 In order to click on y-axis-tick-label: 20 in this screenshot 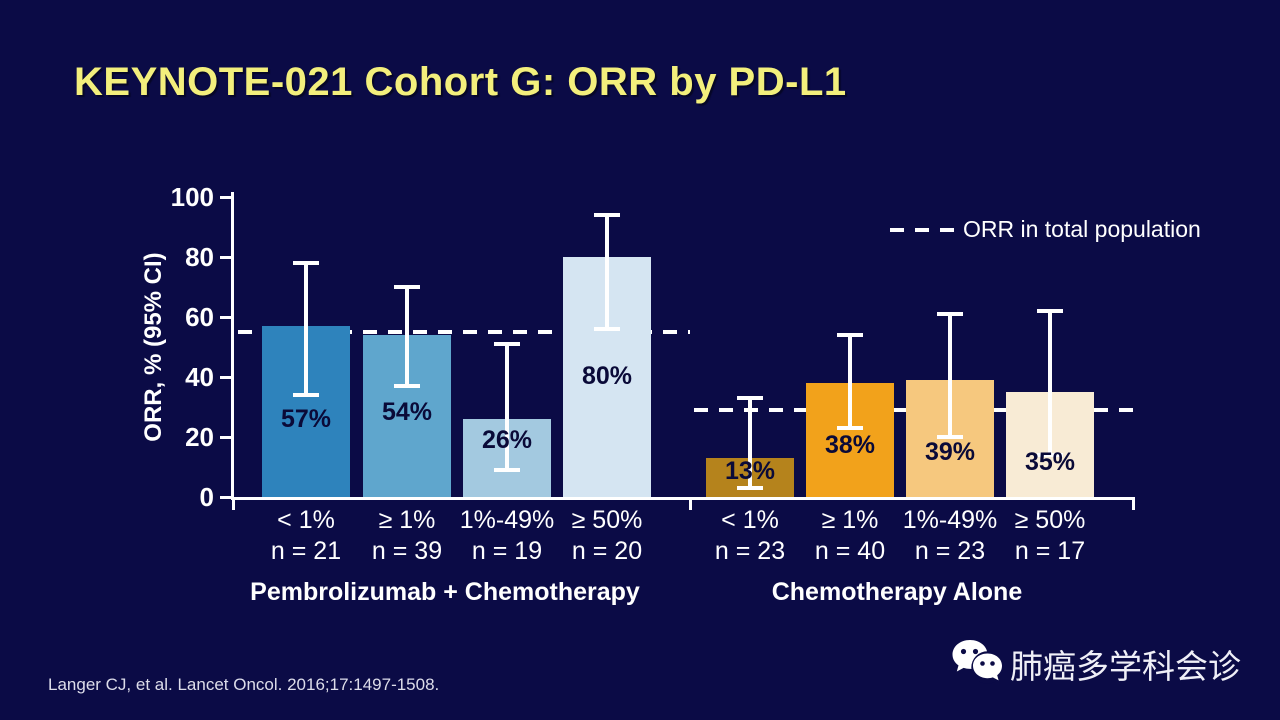, I will do `click(199, 437)`.